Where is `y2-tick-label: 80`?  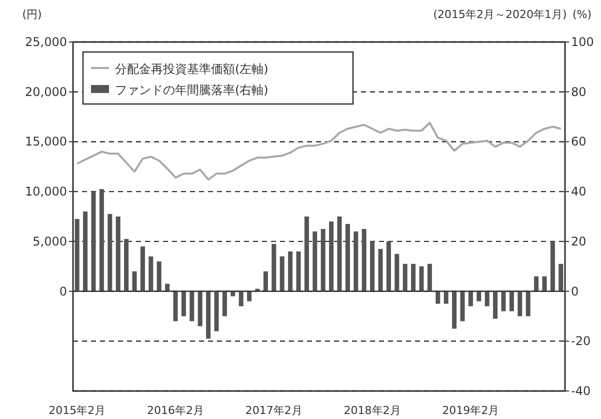 y2-tick-label: 80 is located at coordinates (578, 91).